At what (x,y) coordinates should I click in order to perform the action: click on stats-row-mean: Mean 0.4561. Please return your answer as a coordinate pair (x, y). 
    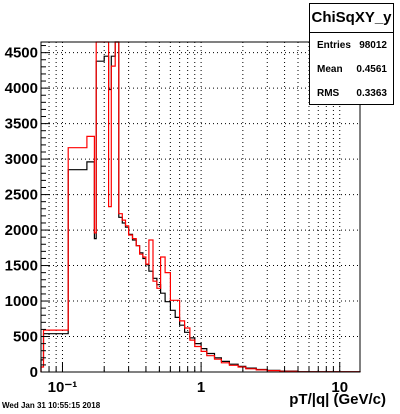
    Looking at the image, I should click on (351, 69).